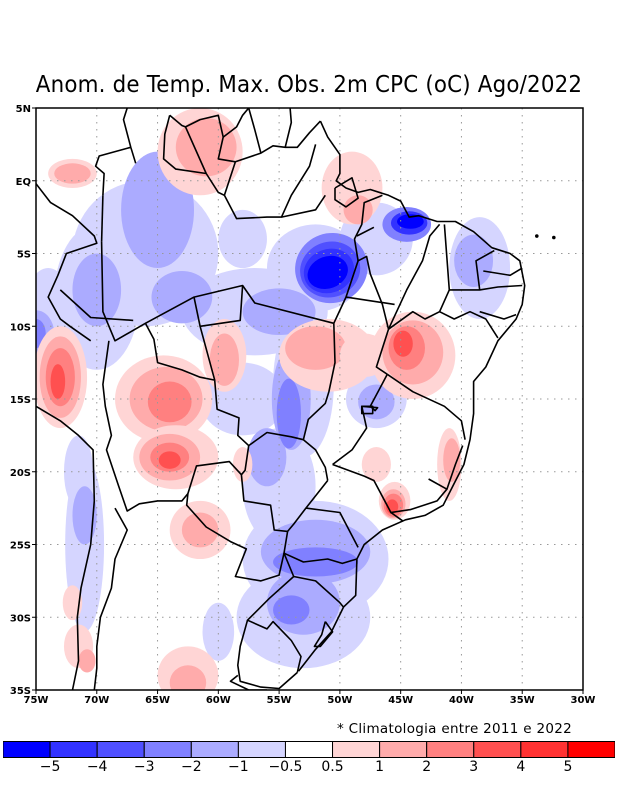 Image resolution: width=618 pixels, height=800 pixels. I want to click on y-tick-label: 30S, so click(20, 618).